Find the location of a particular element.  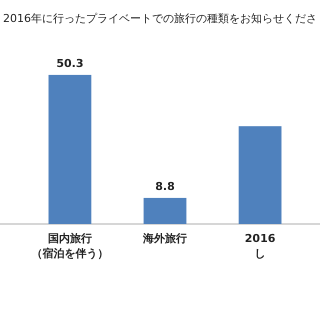

x-tick-label: 海外旅行 is located at coordinates (164, 238).